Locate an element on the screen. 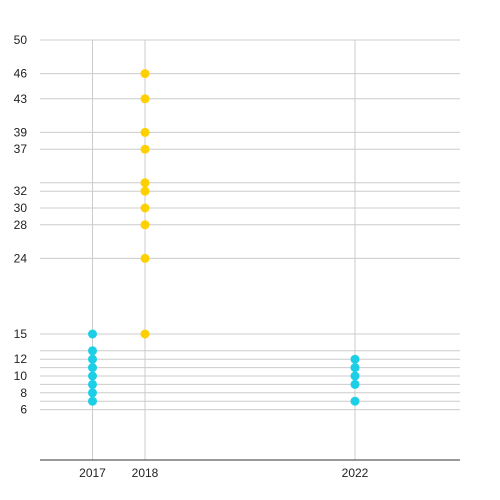 This screenshot has width=500, height=500. y-tick-label: 43 is located at coordinates (21, 99).